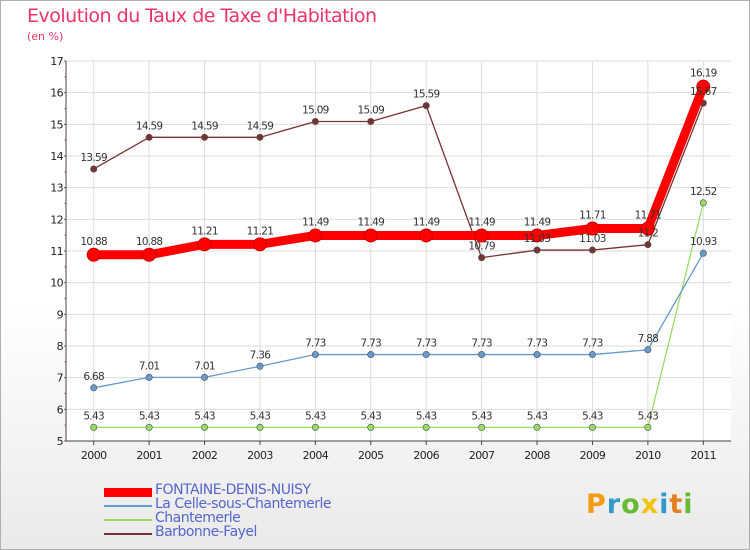 The image size is (750, 550). Describe the element at coordinates (426, 455) in the screenshot. I see `x-tick-label: 2006` at that location.